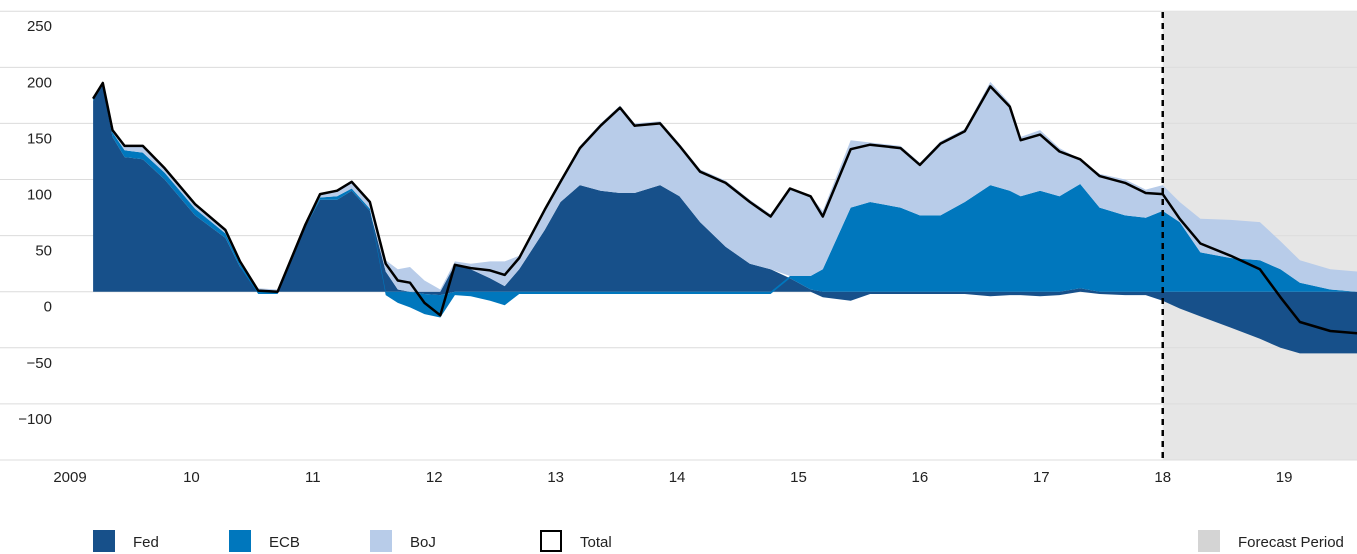 This screenshot has width=1357, height=554. Describe the element at coordinates (39, 194) in the screenshot. I see `y-tick-label: 100` at that location.